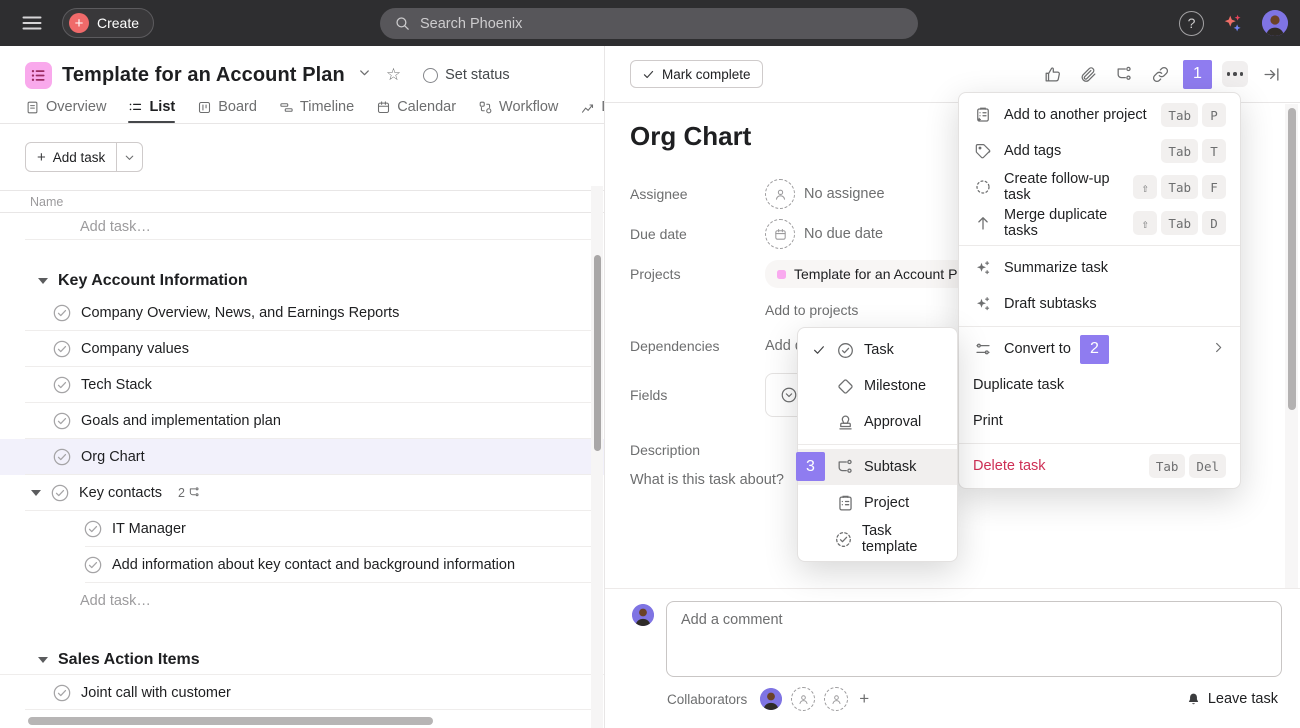  What do you see at coordinates (983, 187) in the screenshot?
I see `follow-up-icon` at bounding box center [983, 187].